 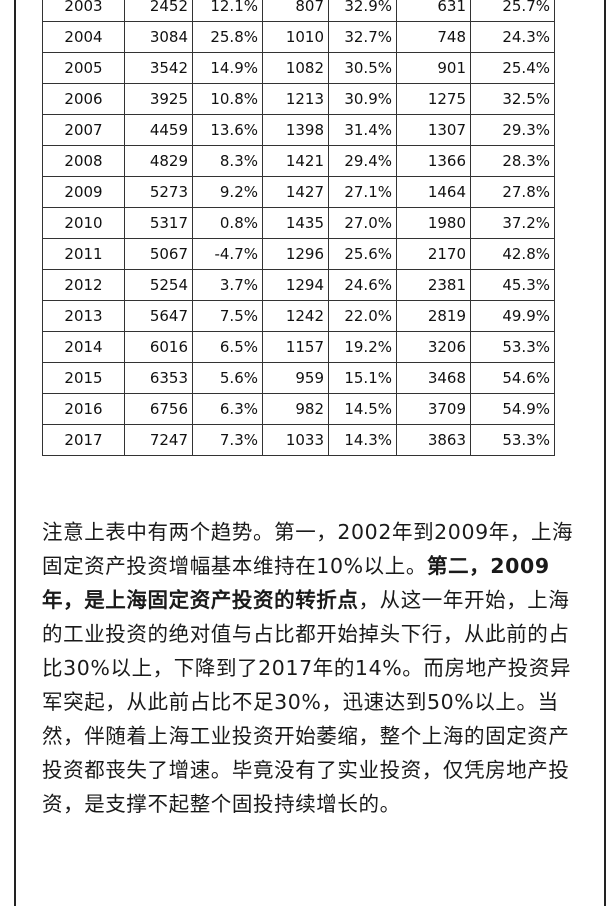 I want to click on total-growth-cell: 6.5%, so click(x=227, y=347).